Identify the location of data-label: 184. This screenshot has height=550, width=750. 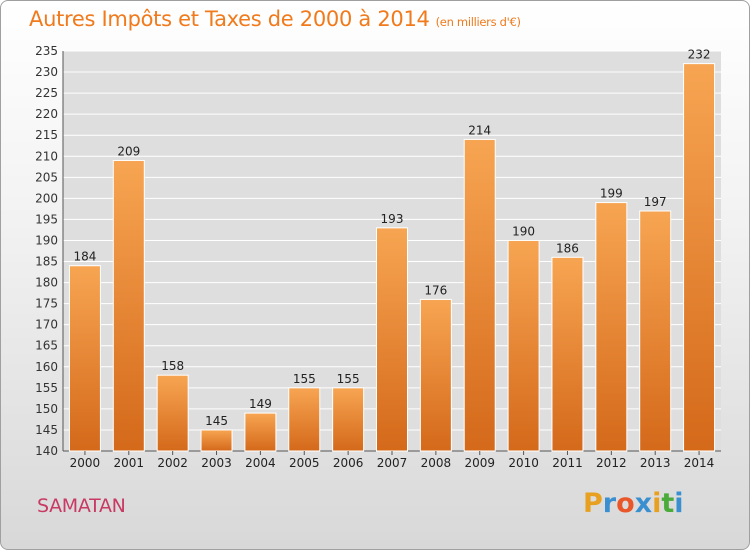
(84, 257).